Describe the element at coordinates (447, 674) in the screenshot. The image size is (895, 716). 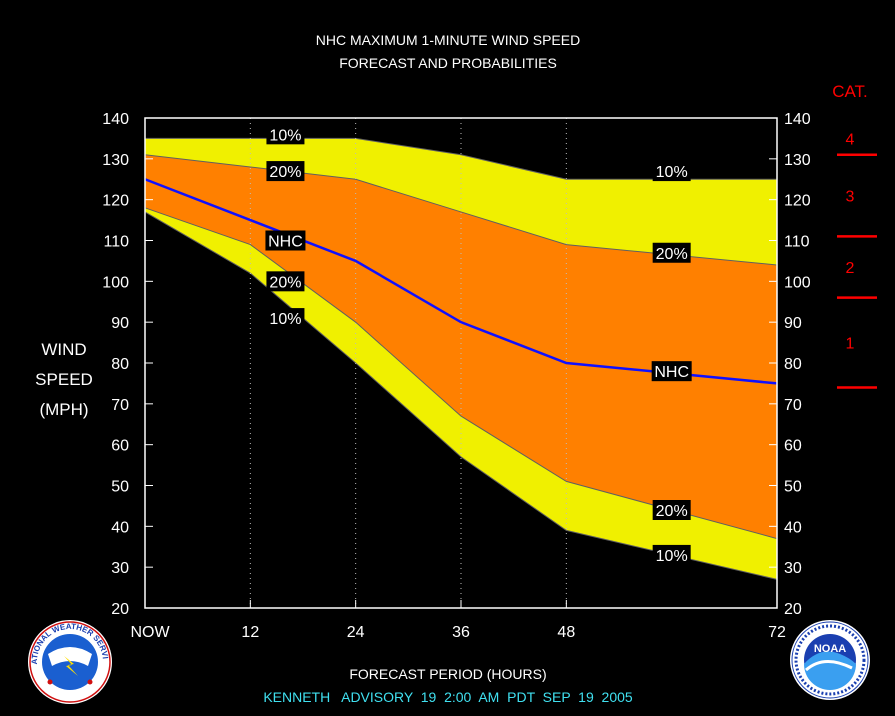
I see `x-axis-label: FORECAST PERIOD (HOURS)` at that location.